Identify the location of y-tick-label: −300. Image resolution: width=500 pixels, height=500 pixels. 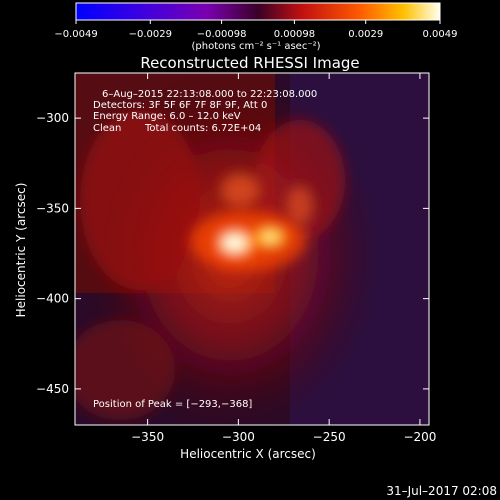
(52, 118).